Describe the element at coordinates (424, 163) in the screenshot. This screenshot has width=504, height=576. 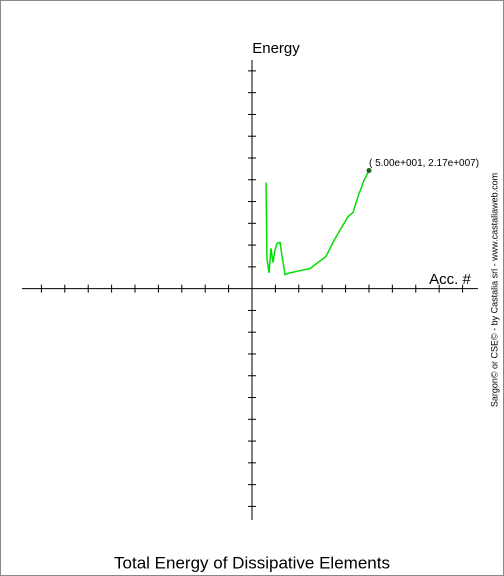
I see `annotation: ( 5.00e+001, 2.17e+007)` at that location.